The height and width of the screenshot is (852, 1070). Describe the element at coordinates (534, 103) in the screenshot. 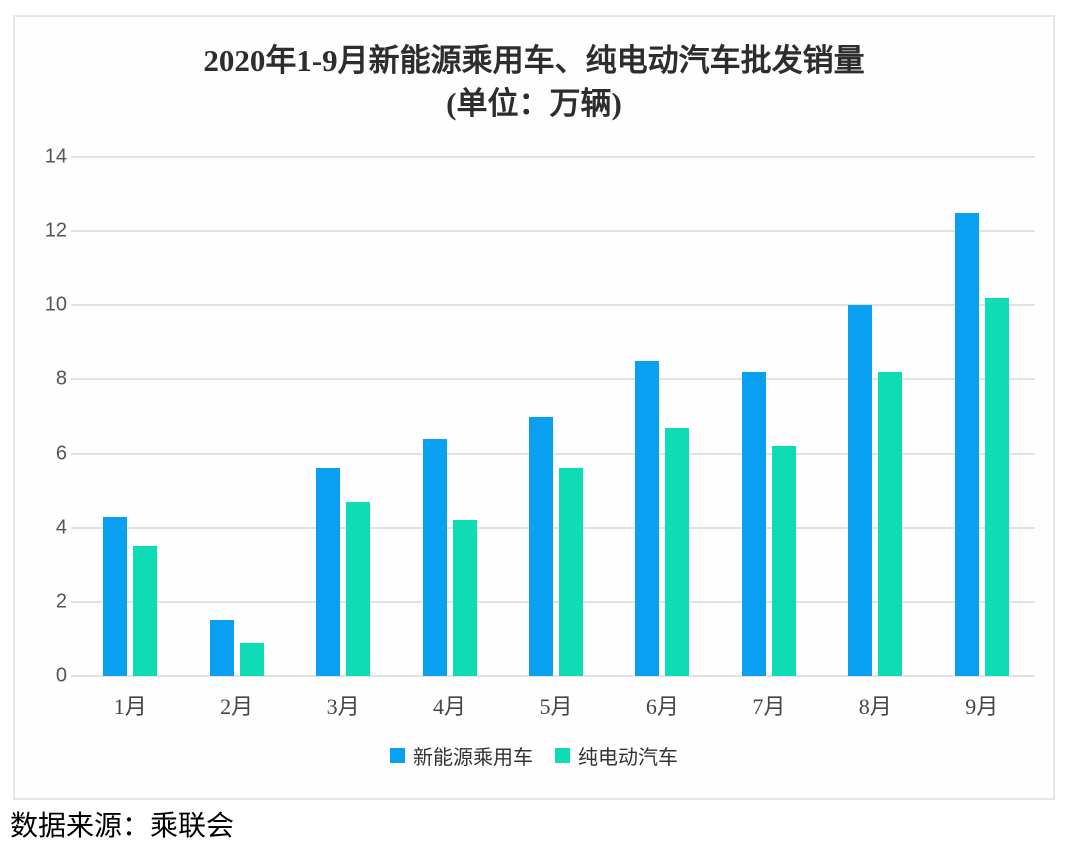

I see `chart-title-line2: (单位：万辆)` at that location.